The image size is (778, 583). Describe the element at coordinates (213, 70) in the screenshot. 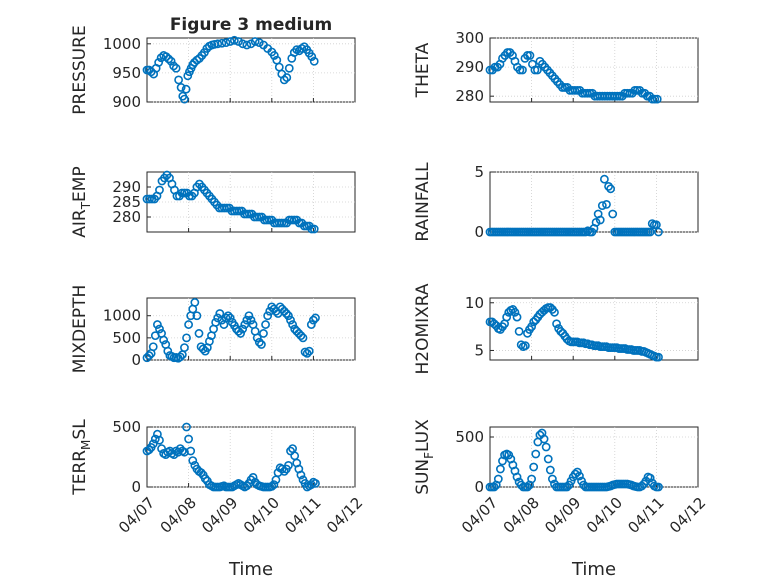

I see `subplot-pressure: 900 950 1000 PRESSURE` at that location.